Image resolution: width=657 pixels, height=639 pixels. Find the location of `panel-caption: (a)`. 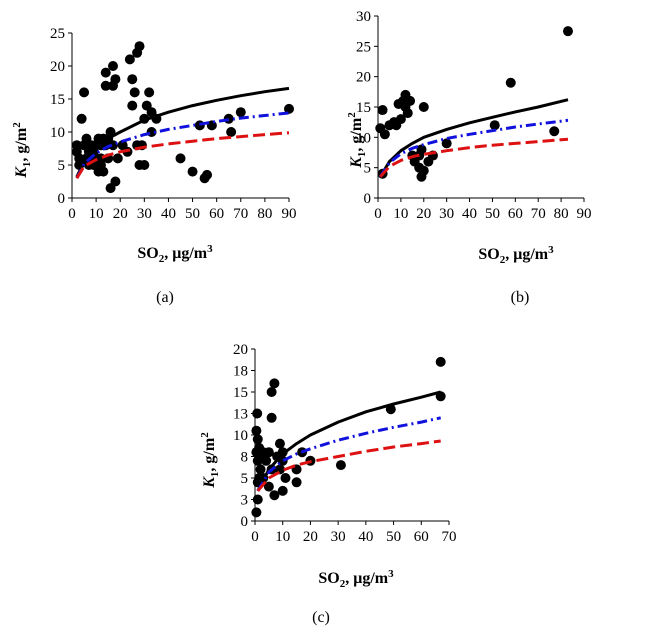

panel-caption: (a) is located at coordinates (165, 297).